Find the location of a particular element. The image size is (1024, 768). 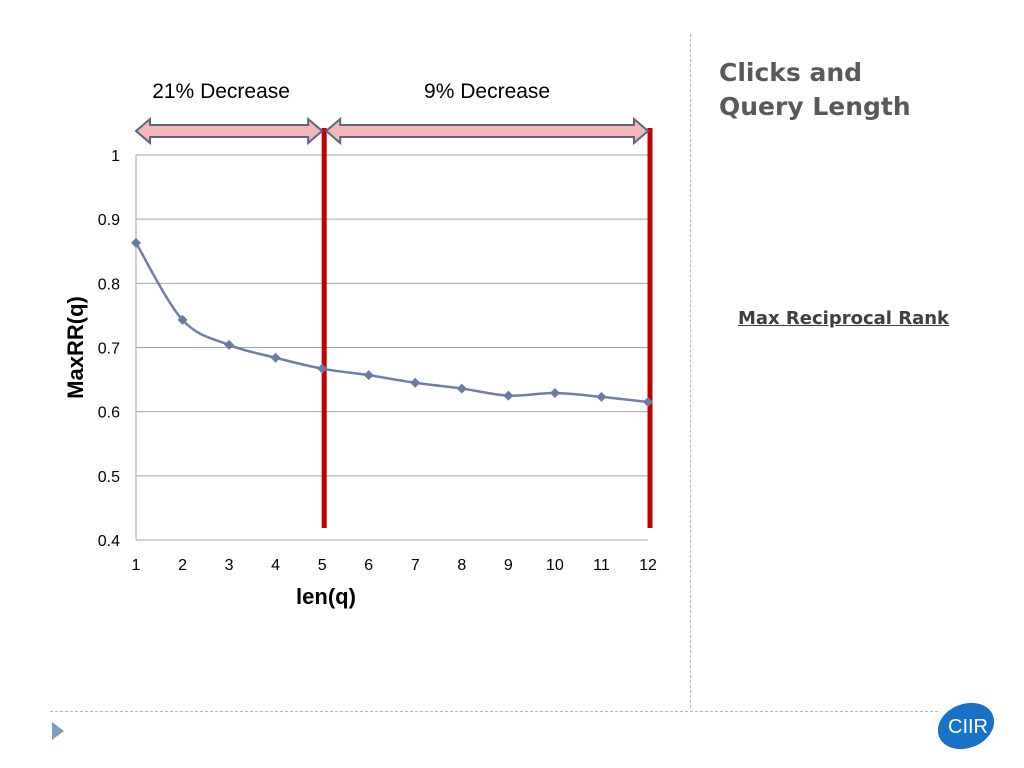

x-tick-label: 9 is located at coordinates (508, 565).